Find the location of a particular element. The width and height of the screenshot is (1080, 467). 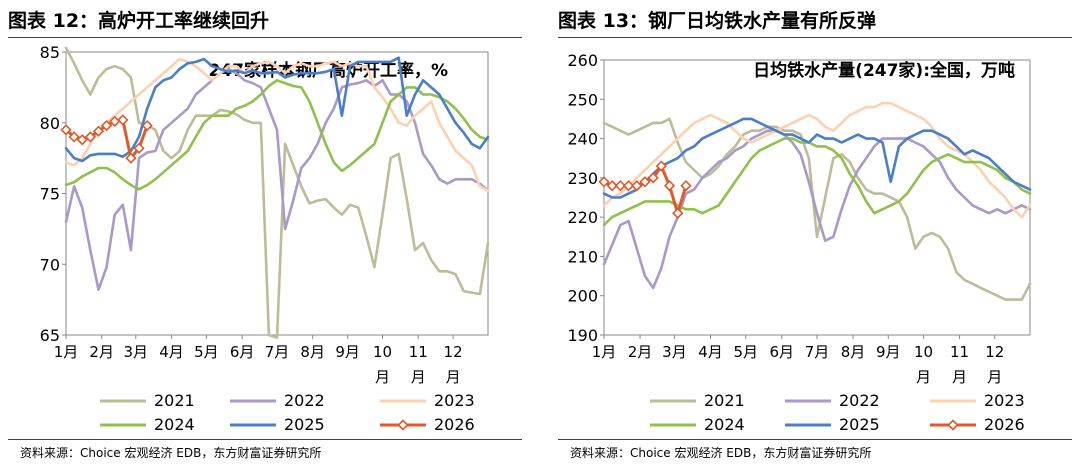

y-tick-label: 190 is located at coordinates (582, 335).